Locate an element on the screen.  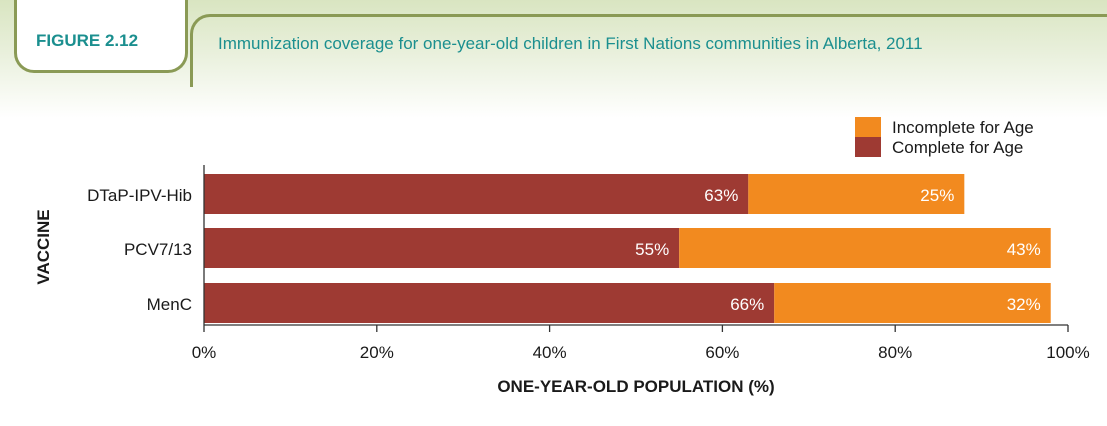
title-bracket is located at coordinates (648, 50).